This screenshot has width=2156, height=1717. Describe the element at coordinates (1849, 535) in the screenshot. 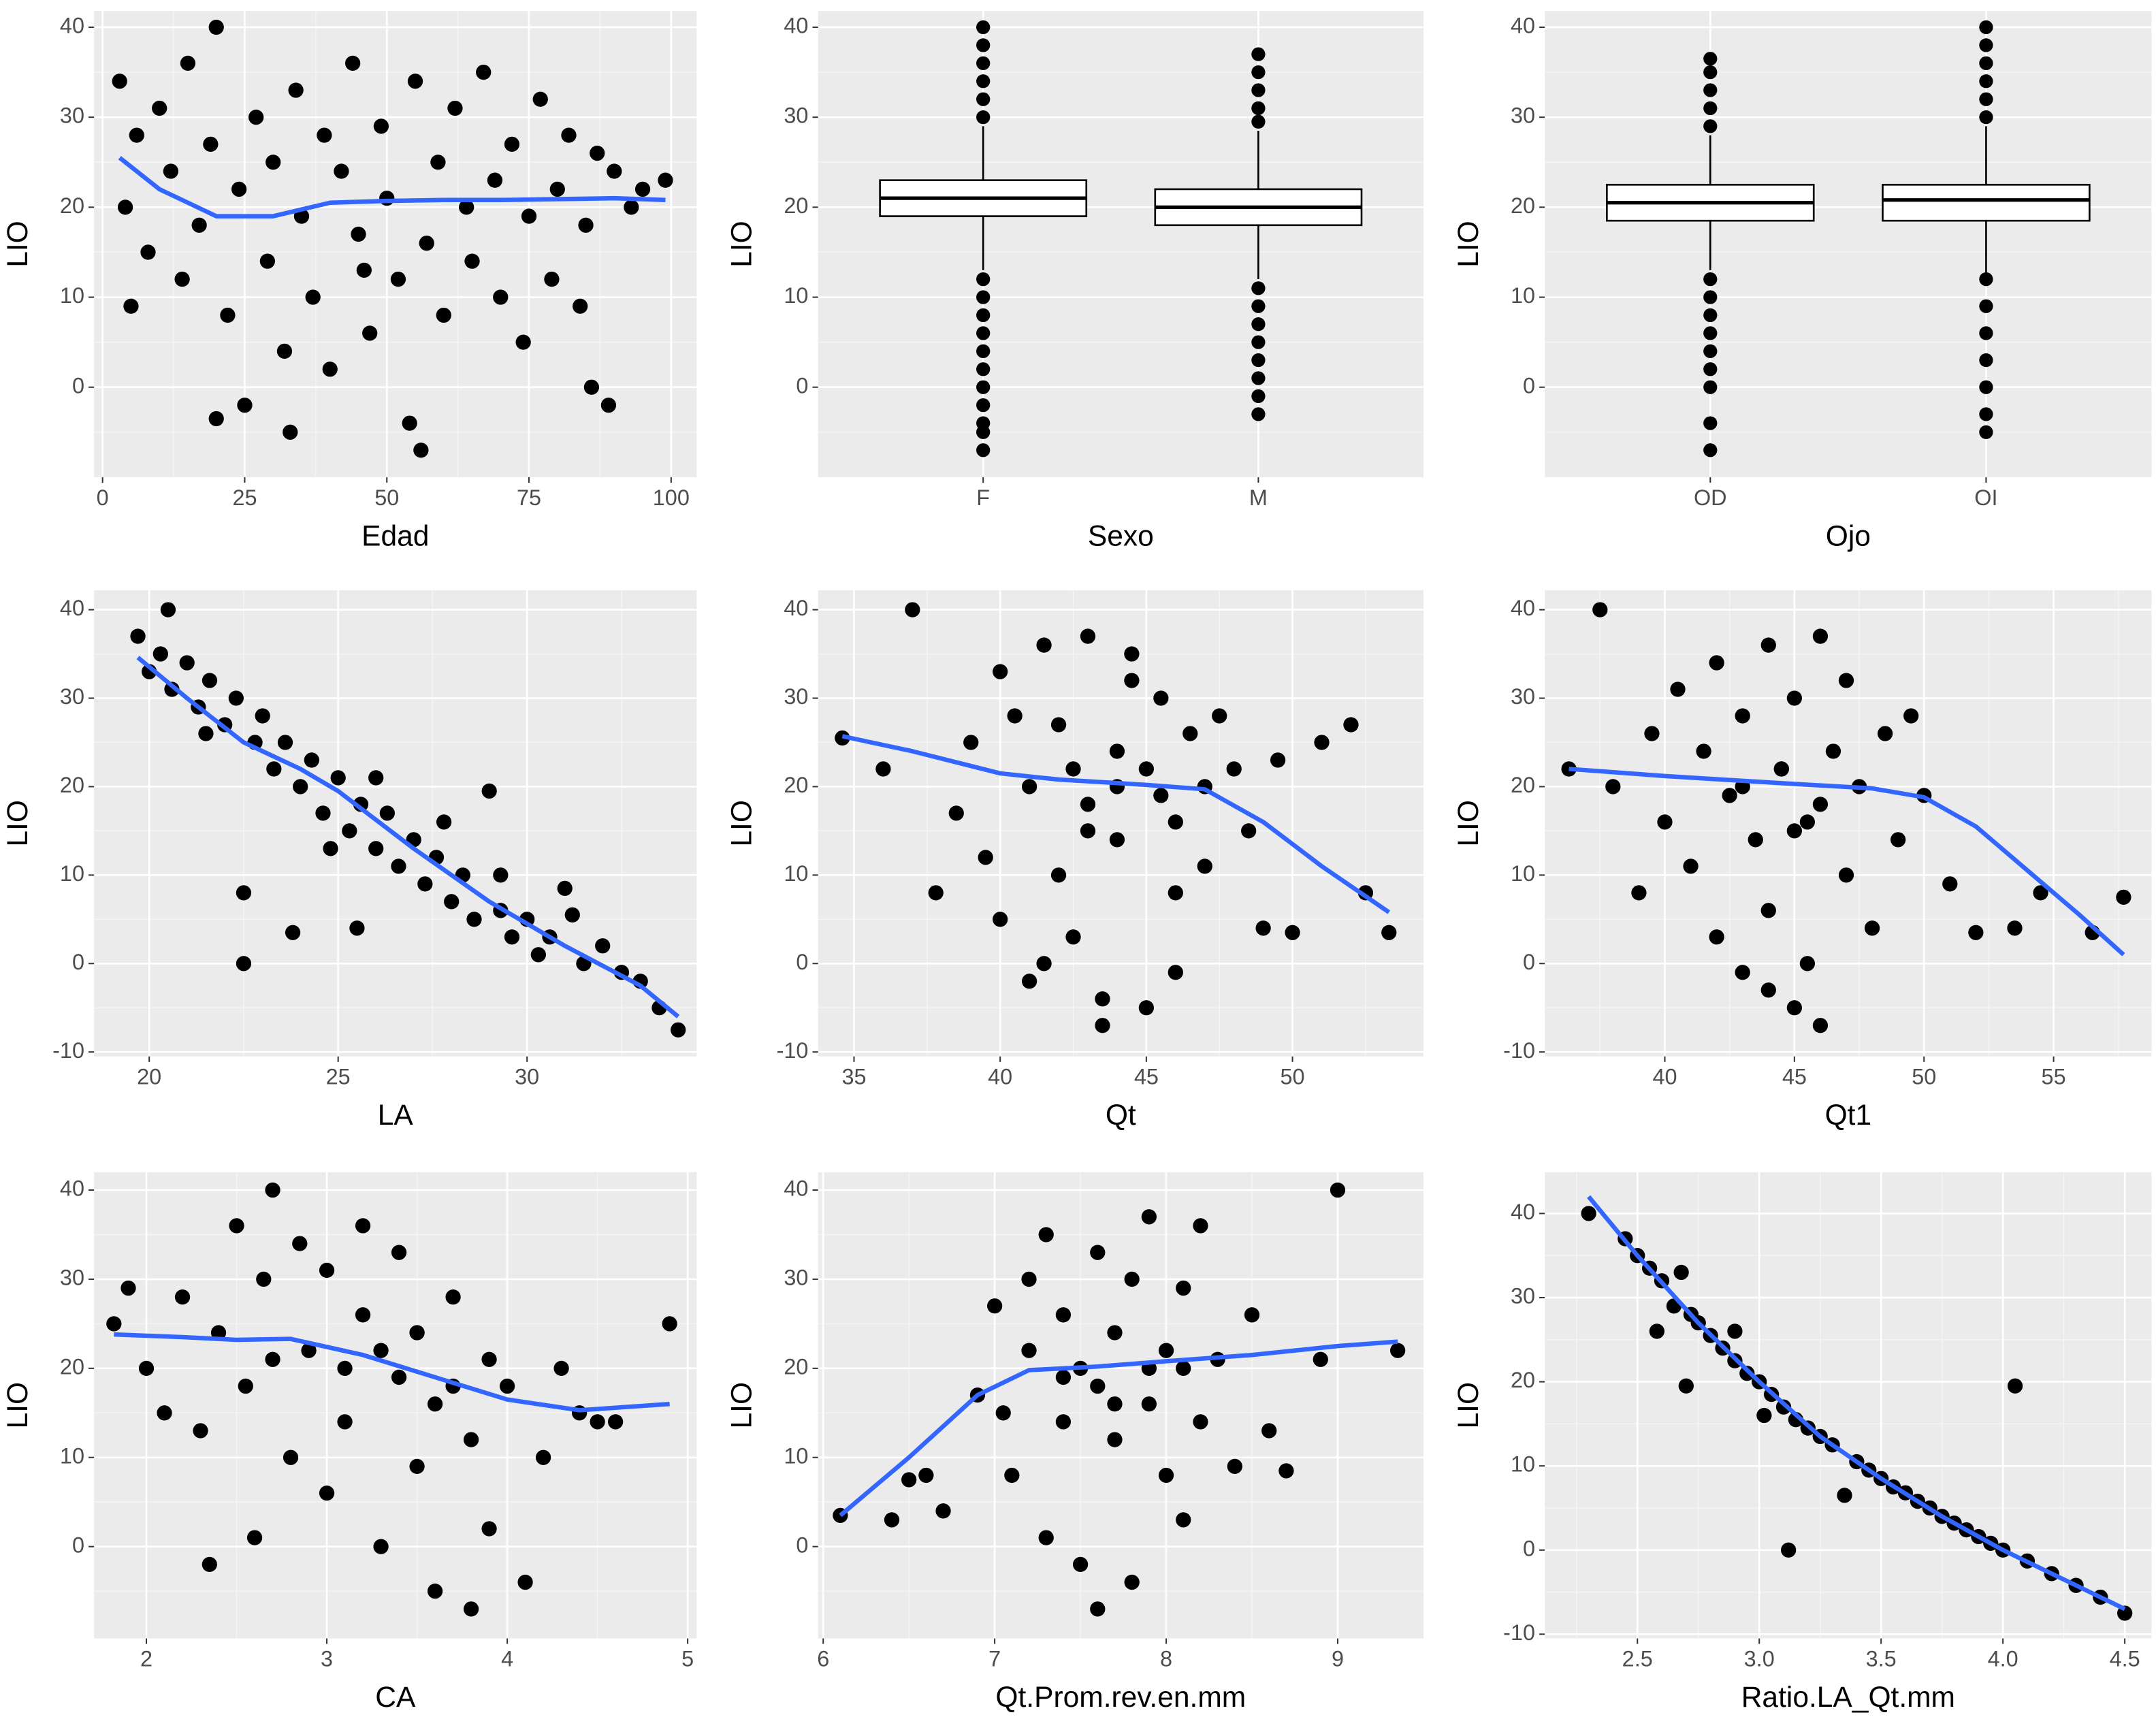

I see `x-axis-title: Ojo` at that location.